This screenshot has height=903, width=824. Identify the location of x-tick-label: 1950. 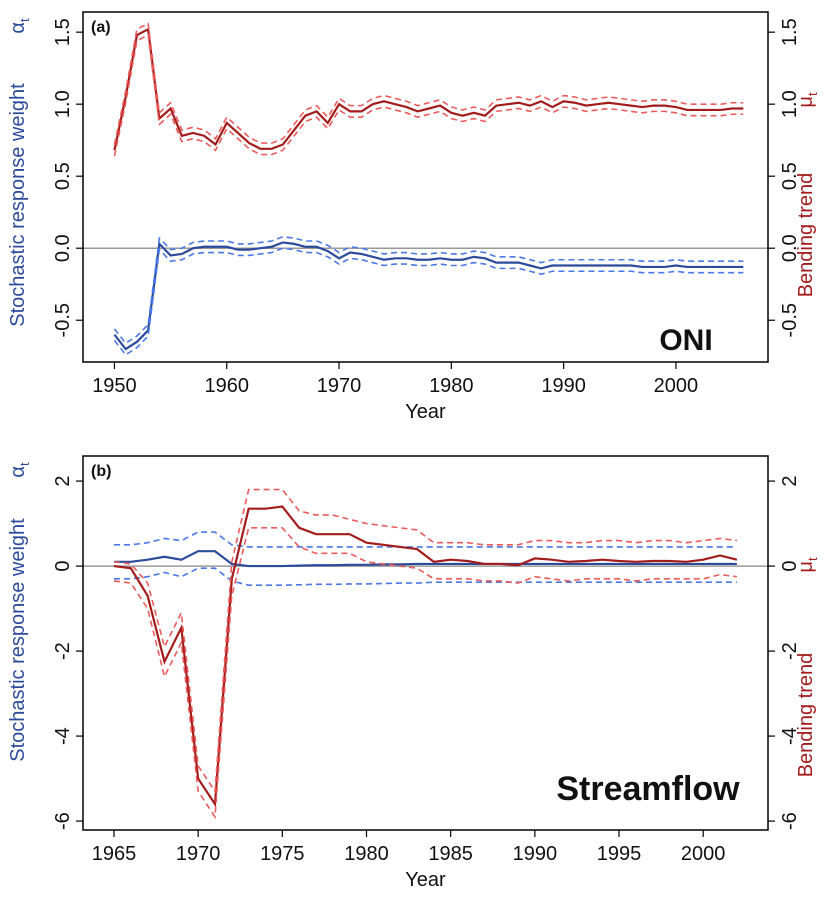
(114, 386).